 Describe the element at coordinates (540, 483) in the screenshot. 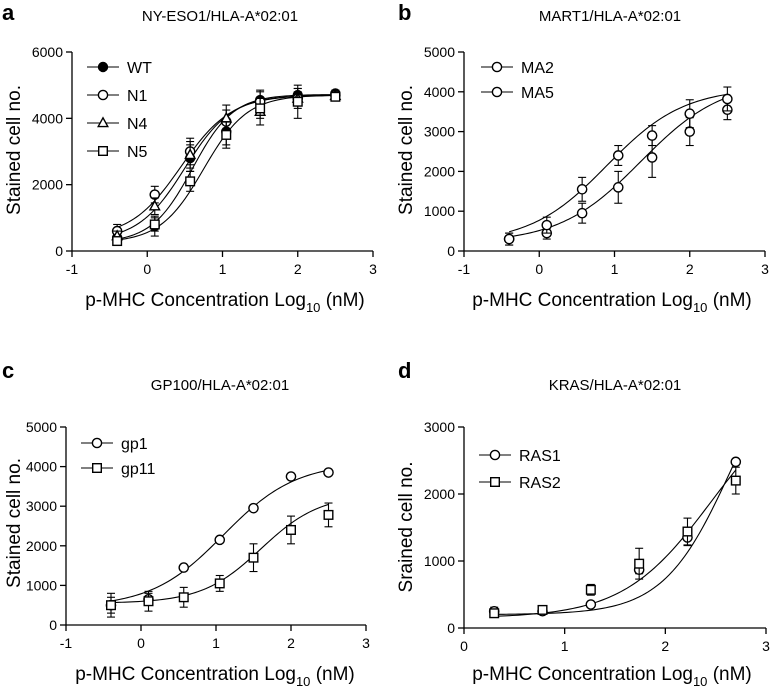

I see `legend-label: RAS2` at that location.